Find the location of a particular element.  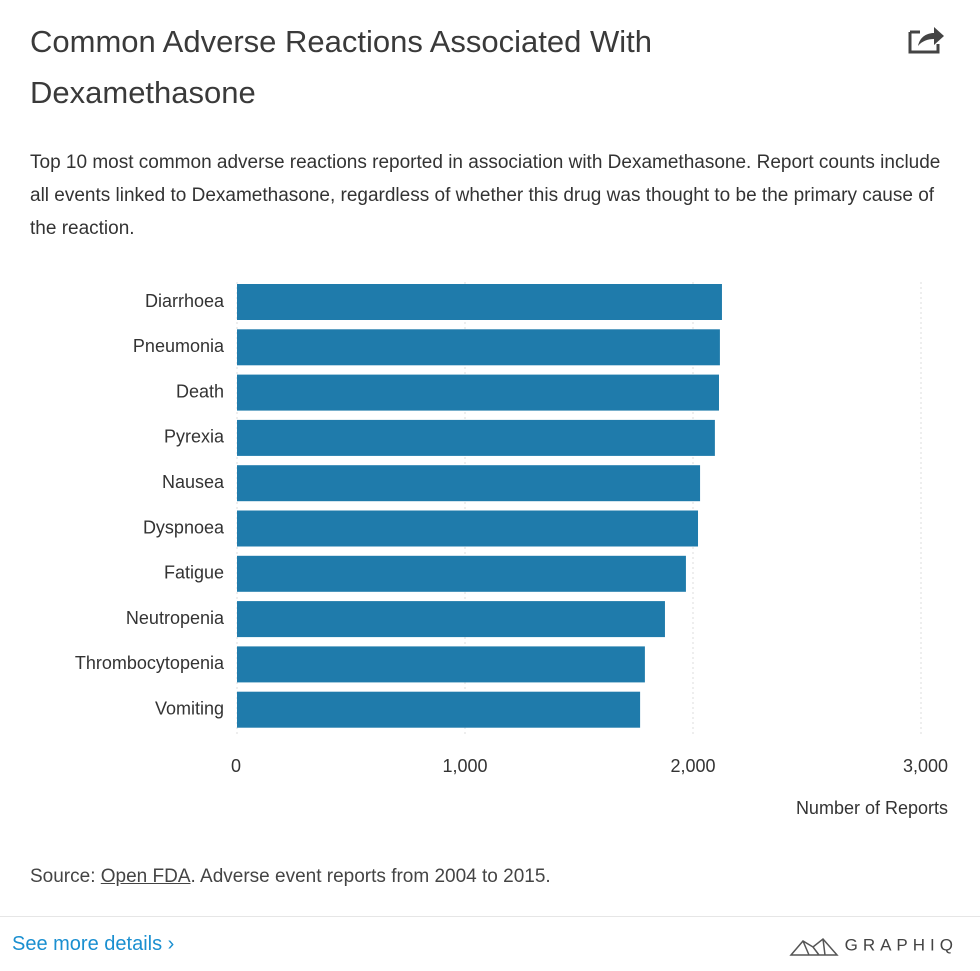

x-tick-label: 0 is located at coordinates (236, 766).